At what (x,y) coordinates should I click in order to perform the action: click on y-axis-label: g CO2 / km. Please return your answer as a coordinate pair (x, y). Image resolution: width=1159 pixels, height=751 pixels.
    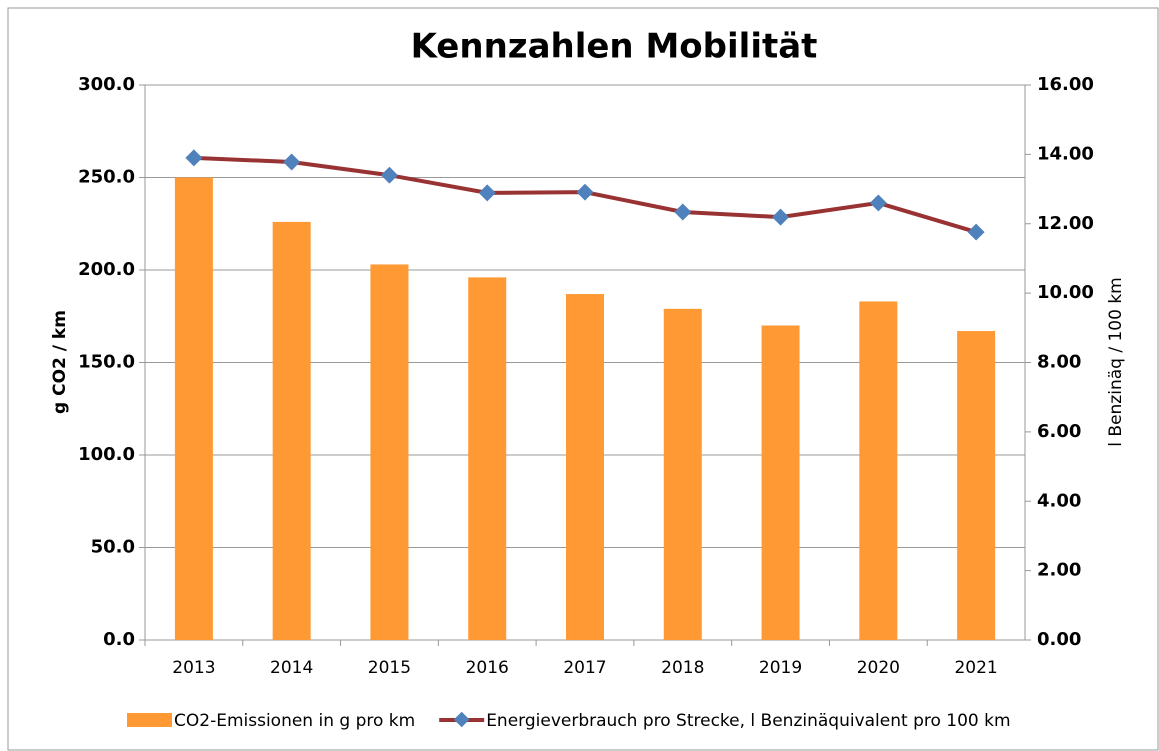
    Looking at the image, I should click on (60, 362).